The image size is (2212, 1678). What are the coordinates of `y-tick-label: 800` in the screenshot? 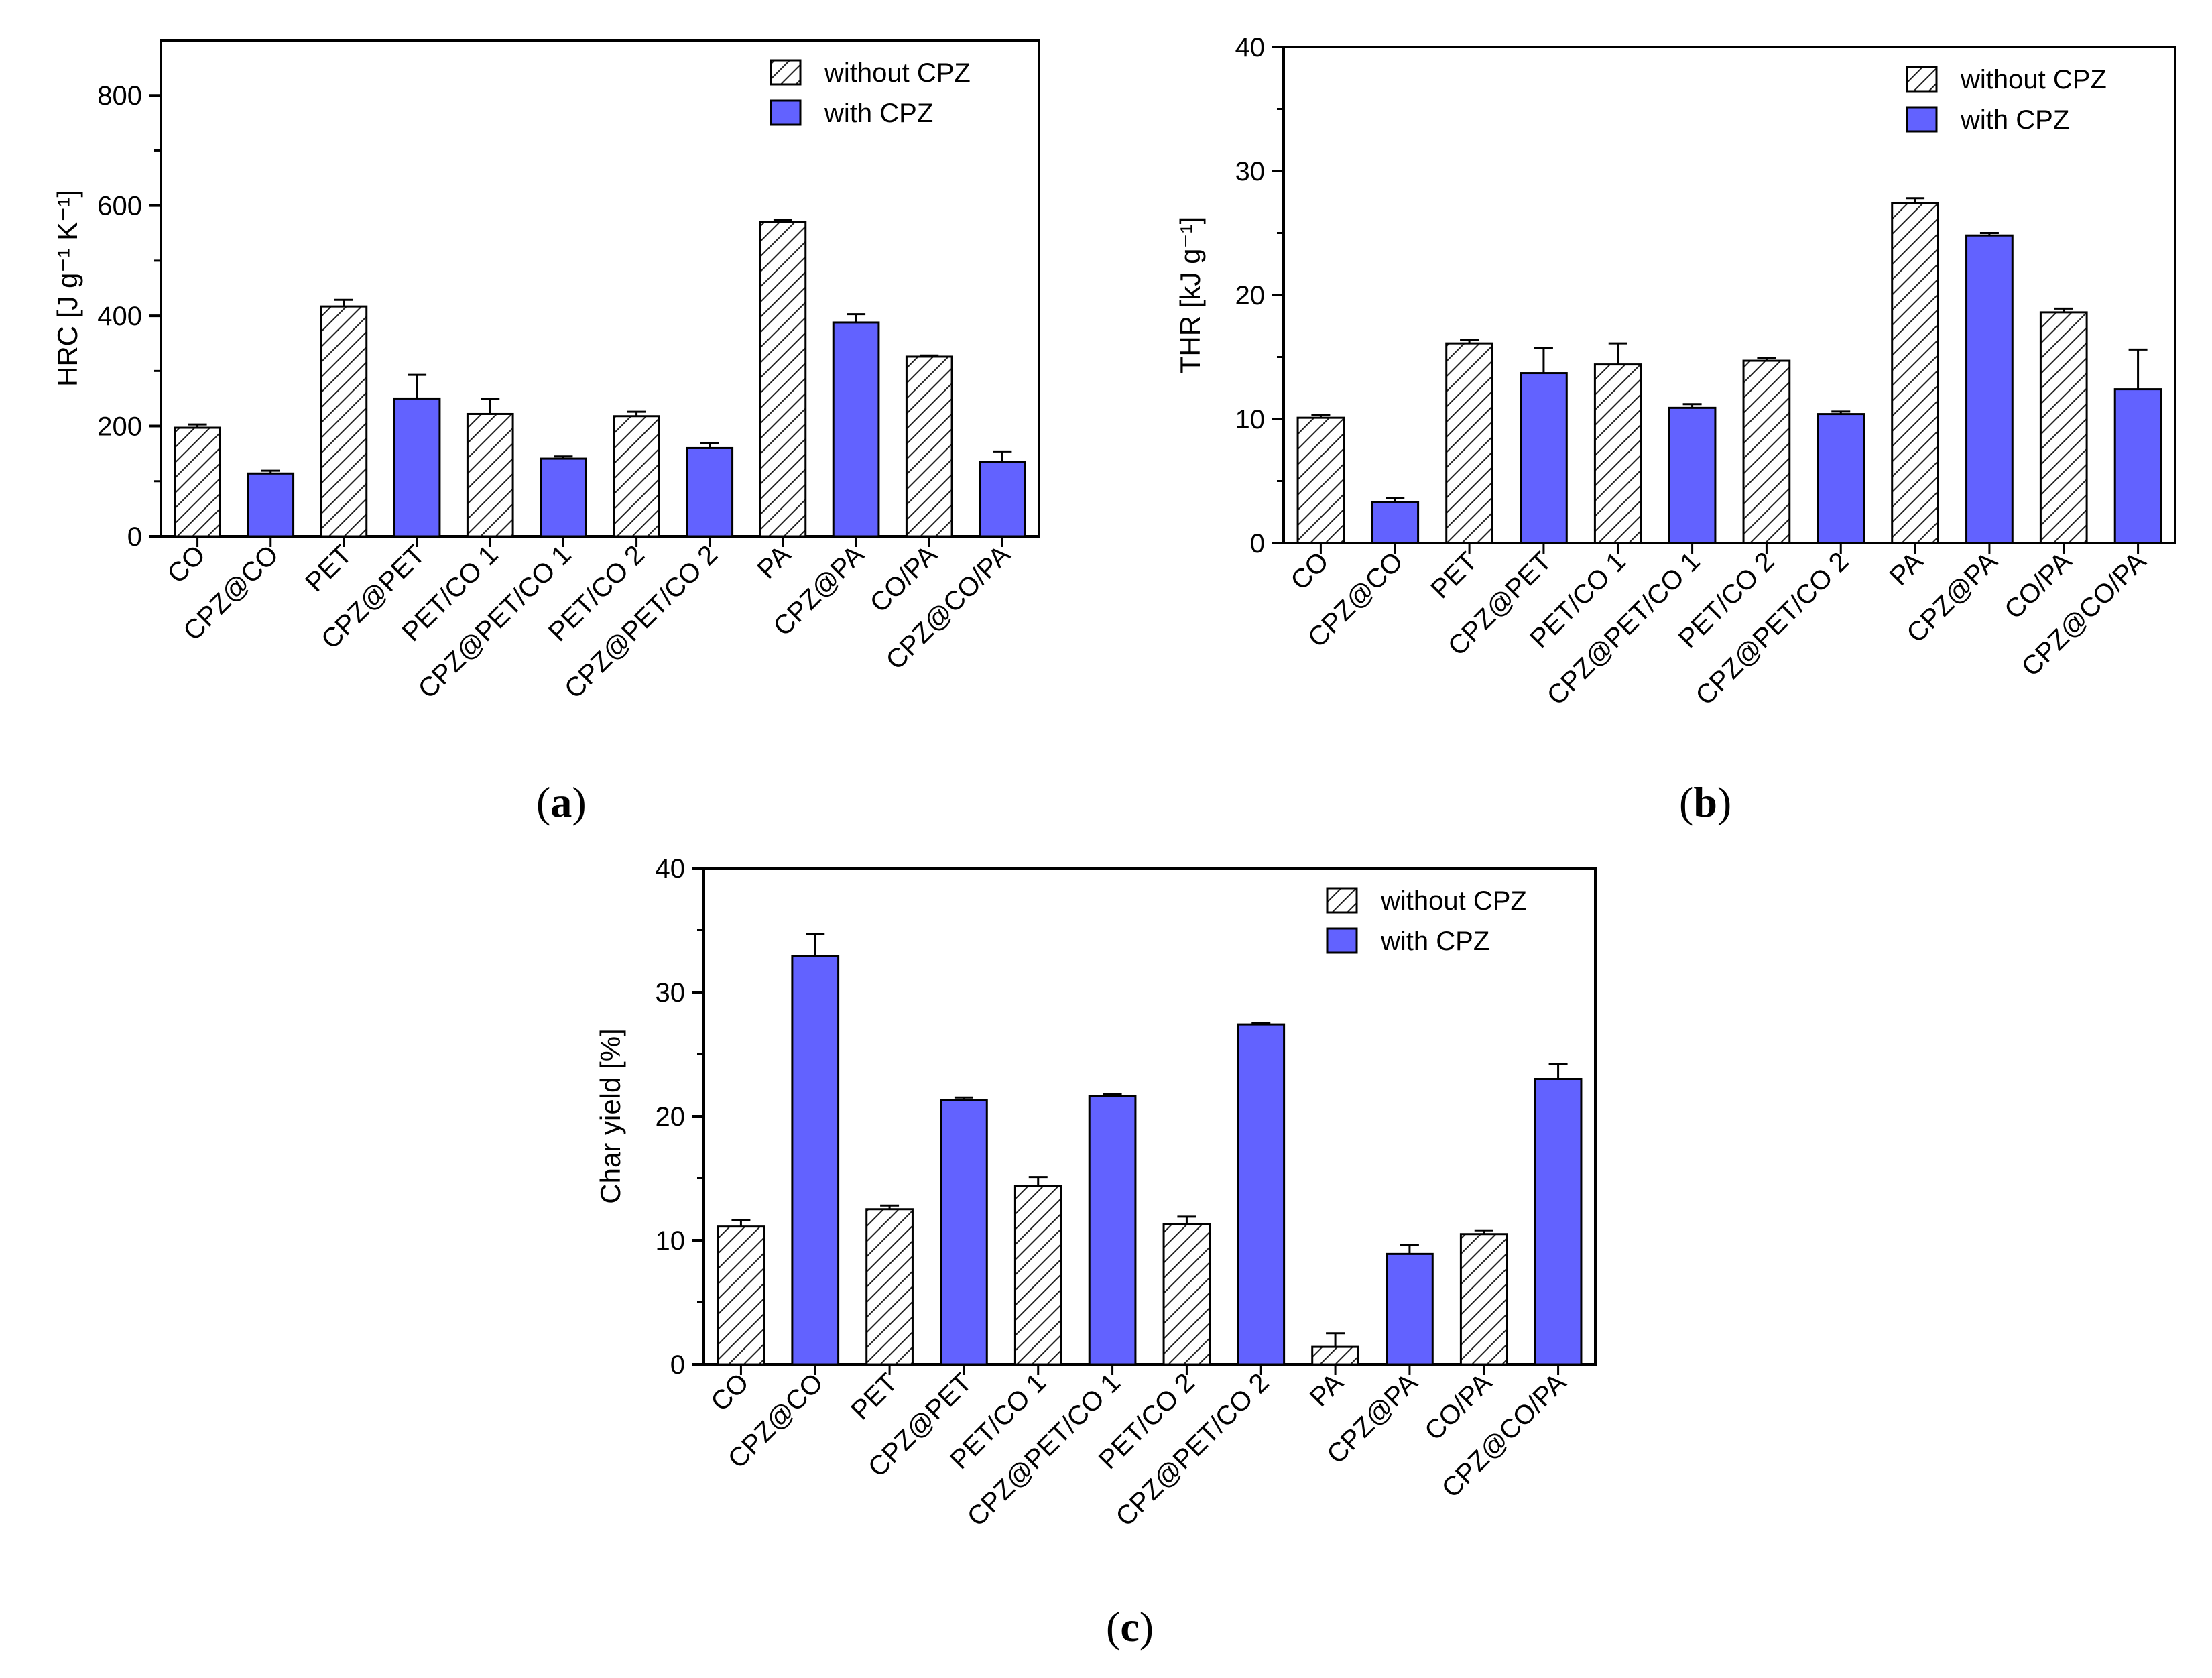 It's located at (119, 96).